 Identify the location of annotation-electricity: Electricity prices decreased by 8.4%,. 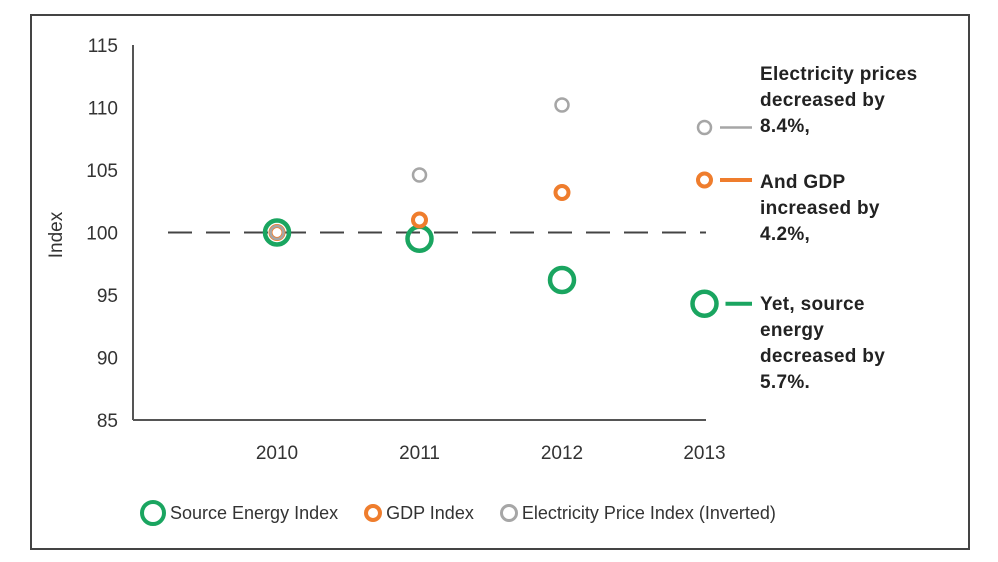
(865, 101).